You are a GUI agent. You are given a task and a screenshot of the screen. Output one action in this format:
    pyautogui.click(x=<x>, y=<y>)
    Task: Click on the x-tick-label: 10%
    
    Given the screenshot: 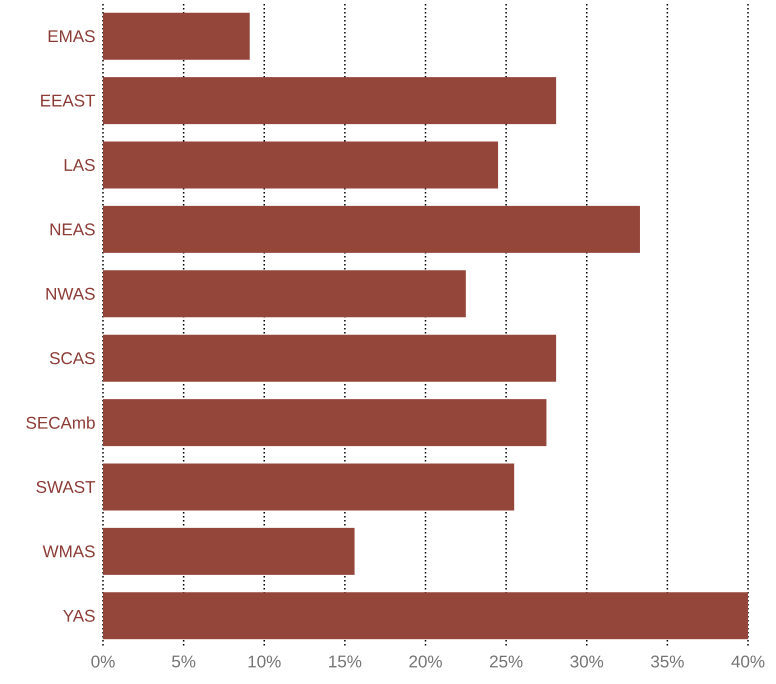 What is the action you would take?
    pyautogui.click(x=264, y=662)
    